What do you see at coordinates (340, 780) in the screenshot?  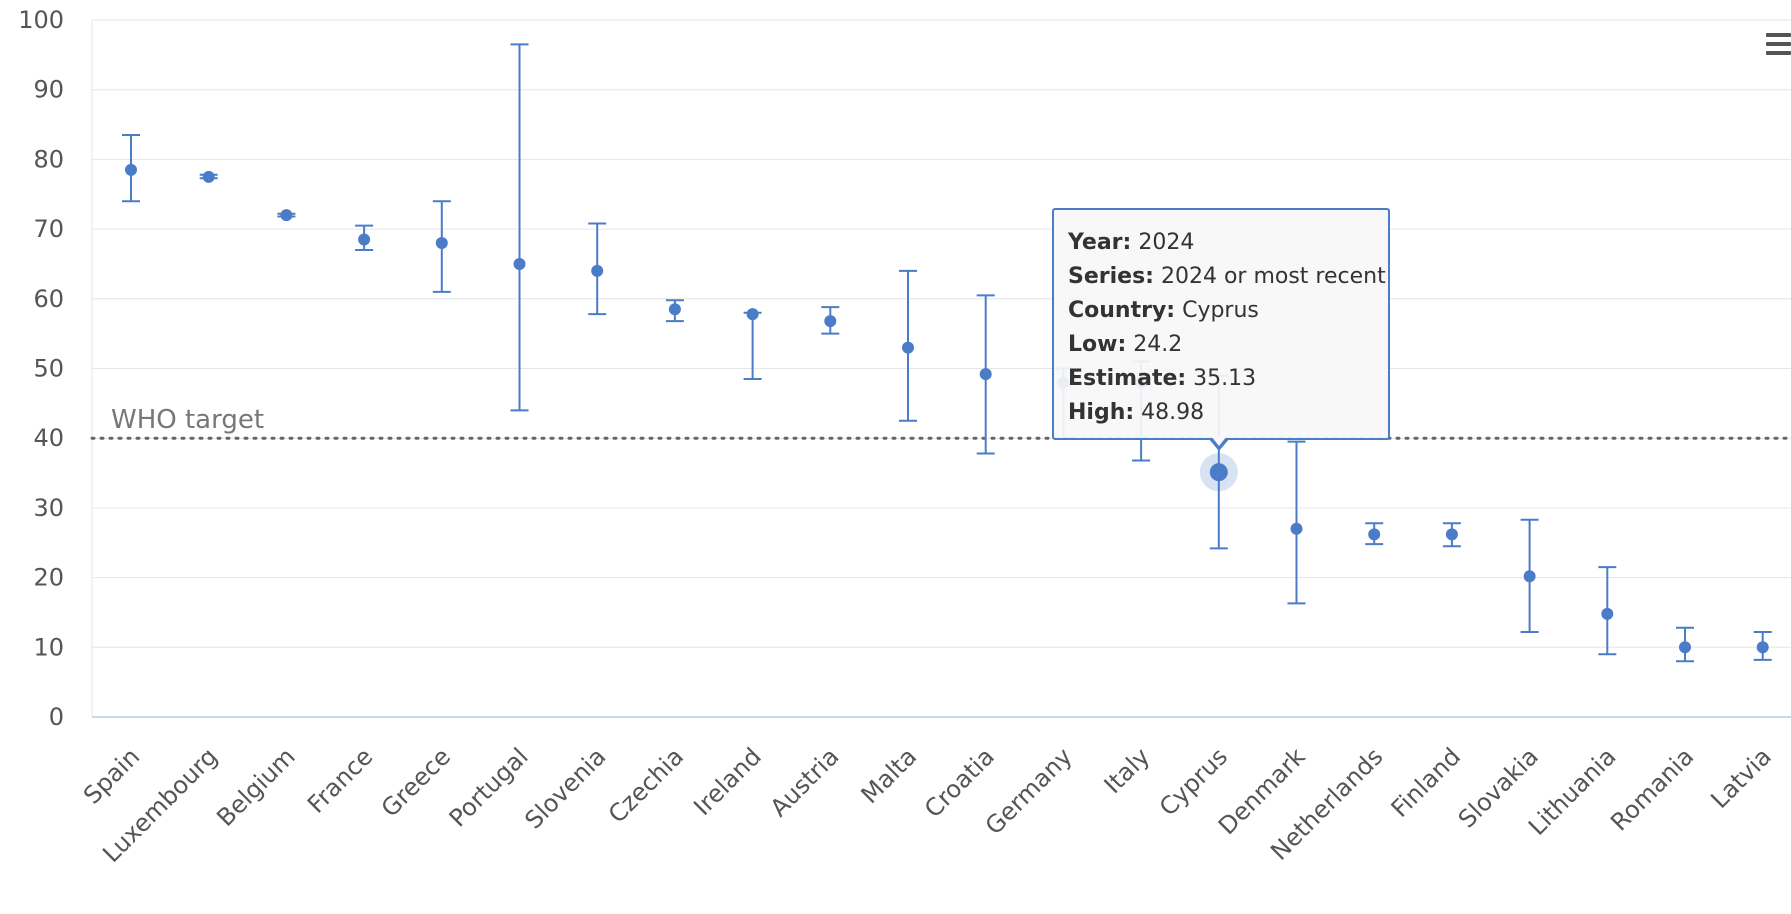 I see `x-category-label: France` at bounding box center [340, 780].